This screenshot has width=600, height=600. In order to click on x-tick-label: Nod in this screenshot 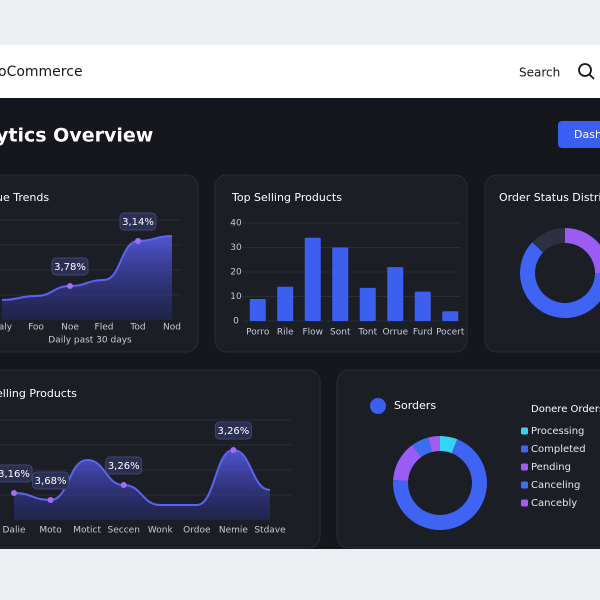, I will do `click(172, 328)`.